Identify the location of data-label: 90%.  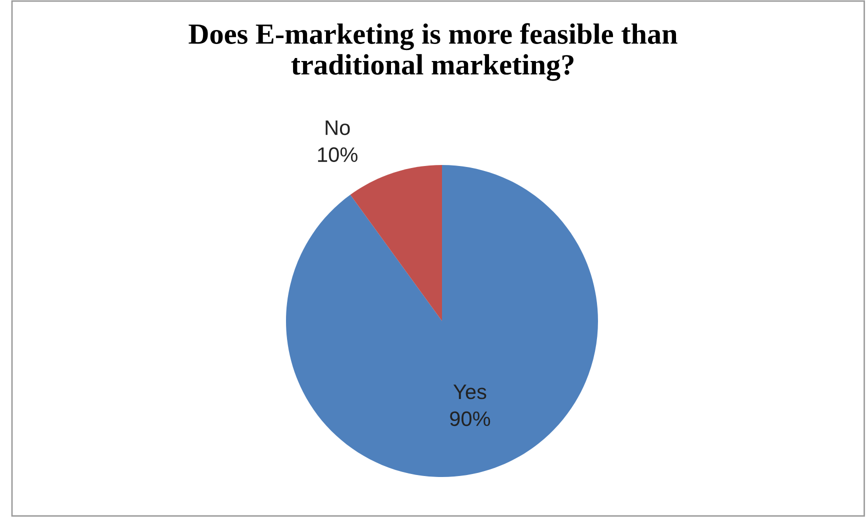
(470, 418).